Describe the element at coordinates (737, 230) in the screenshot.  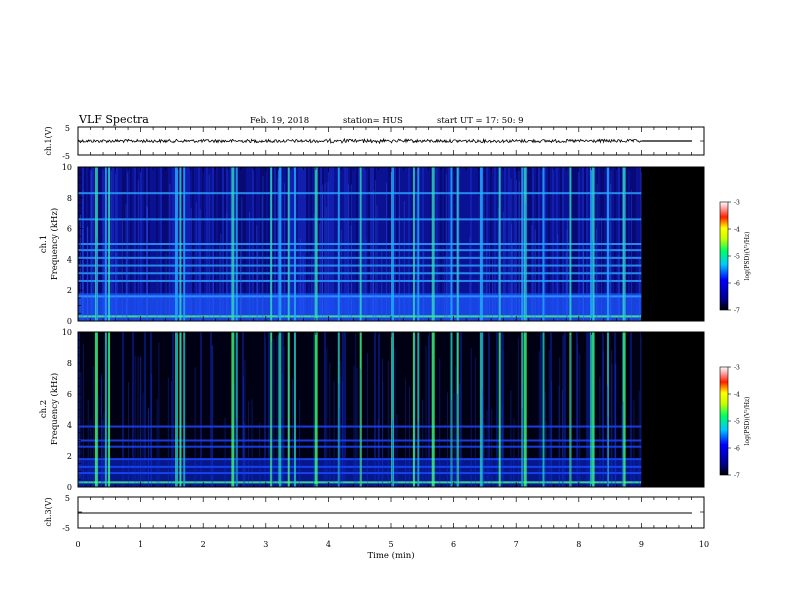
I see `colorbar-tick-label: -4` at that location.